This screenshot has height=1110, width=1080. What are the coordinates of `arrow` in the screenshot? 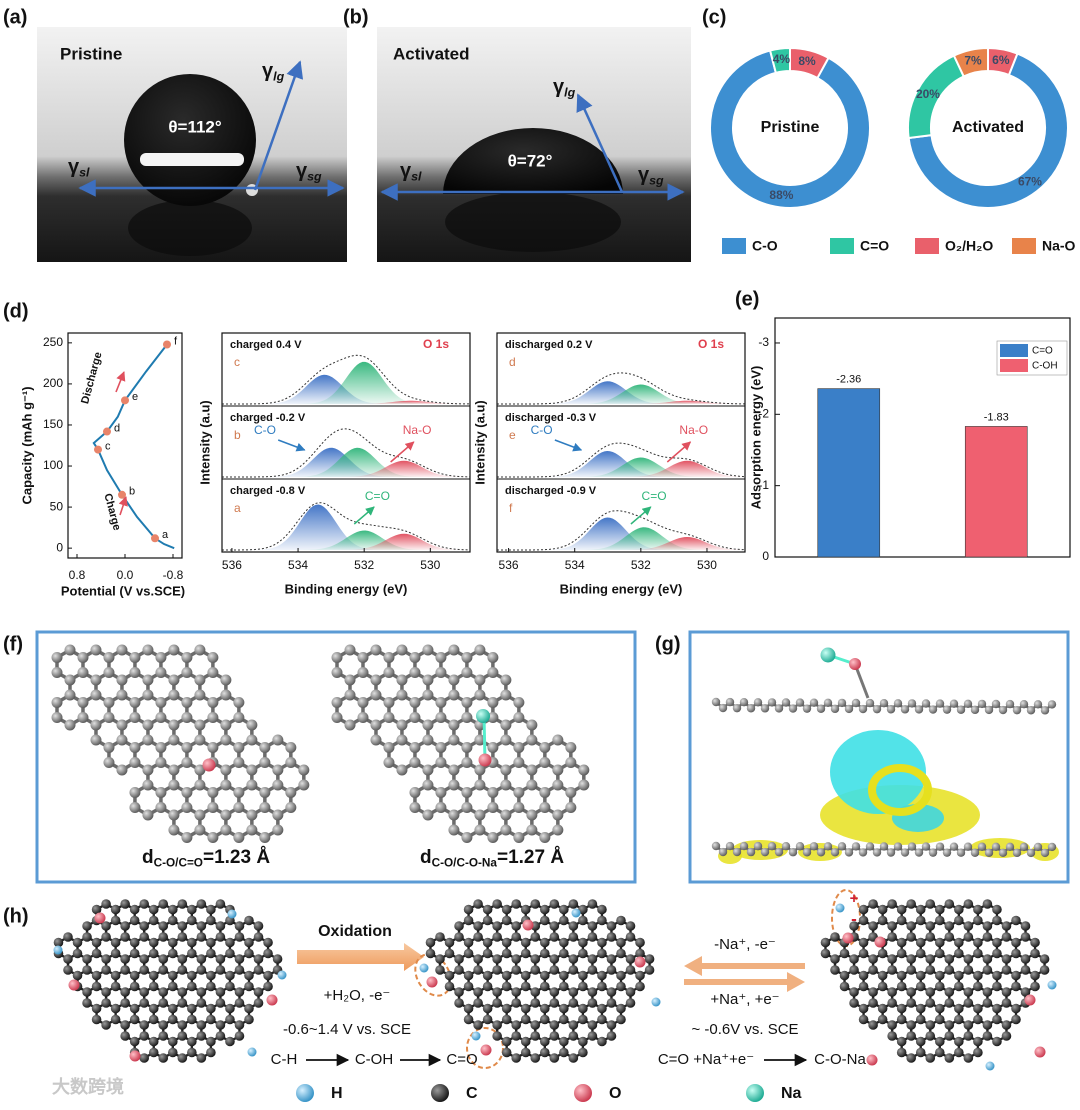 It's located at (600, 143).